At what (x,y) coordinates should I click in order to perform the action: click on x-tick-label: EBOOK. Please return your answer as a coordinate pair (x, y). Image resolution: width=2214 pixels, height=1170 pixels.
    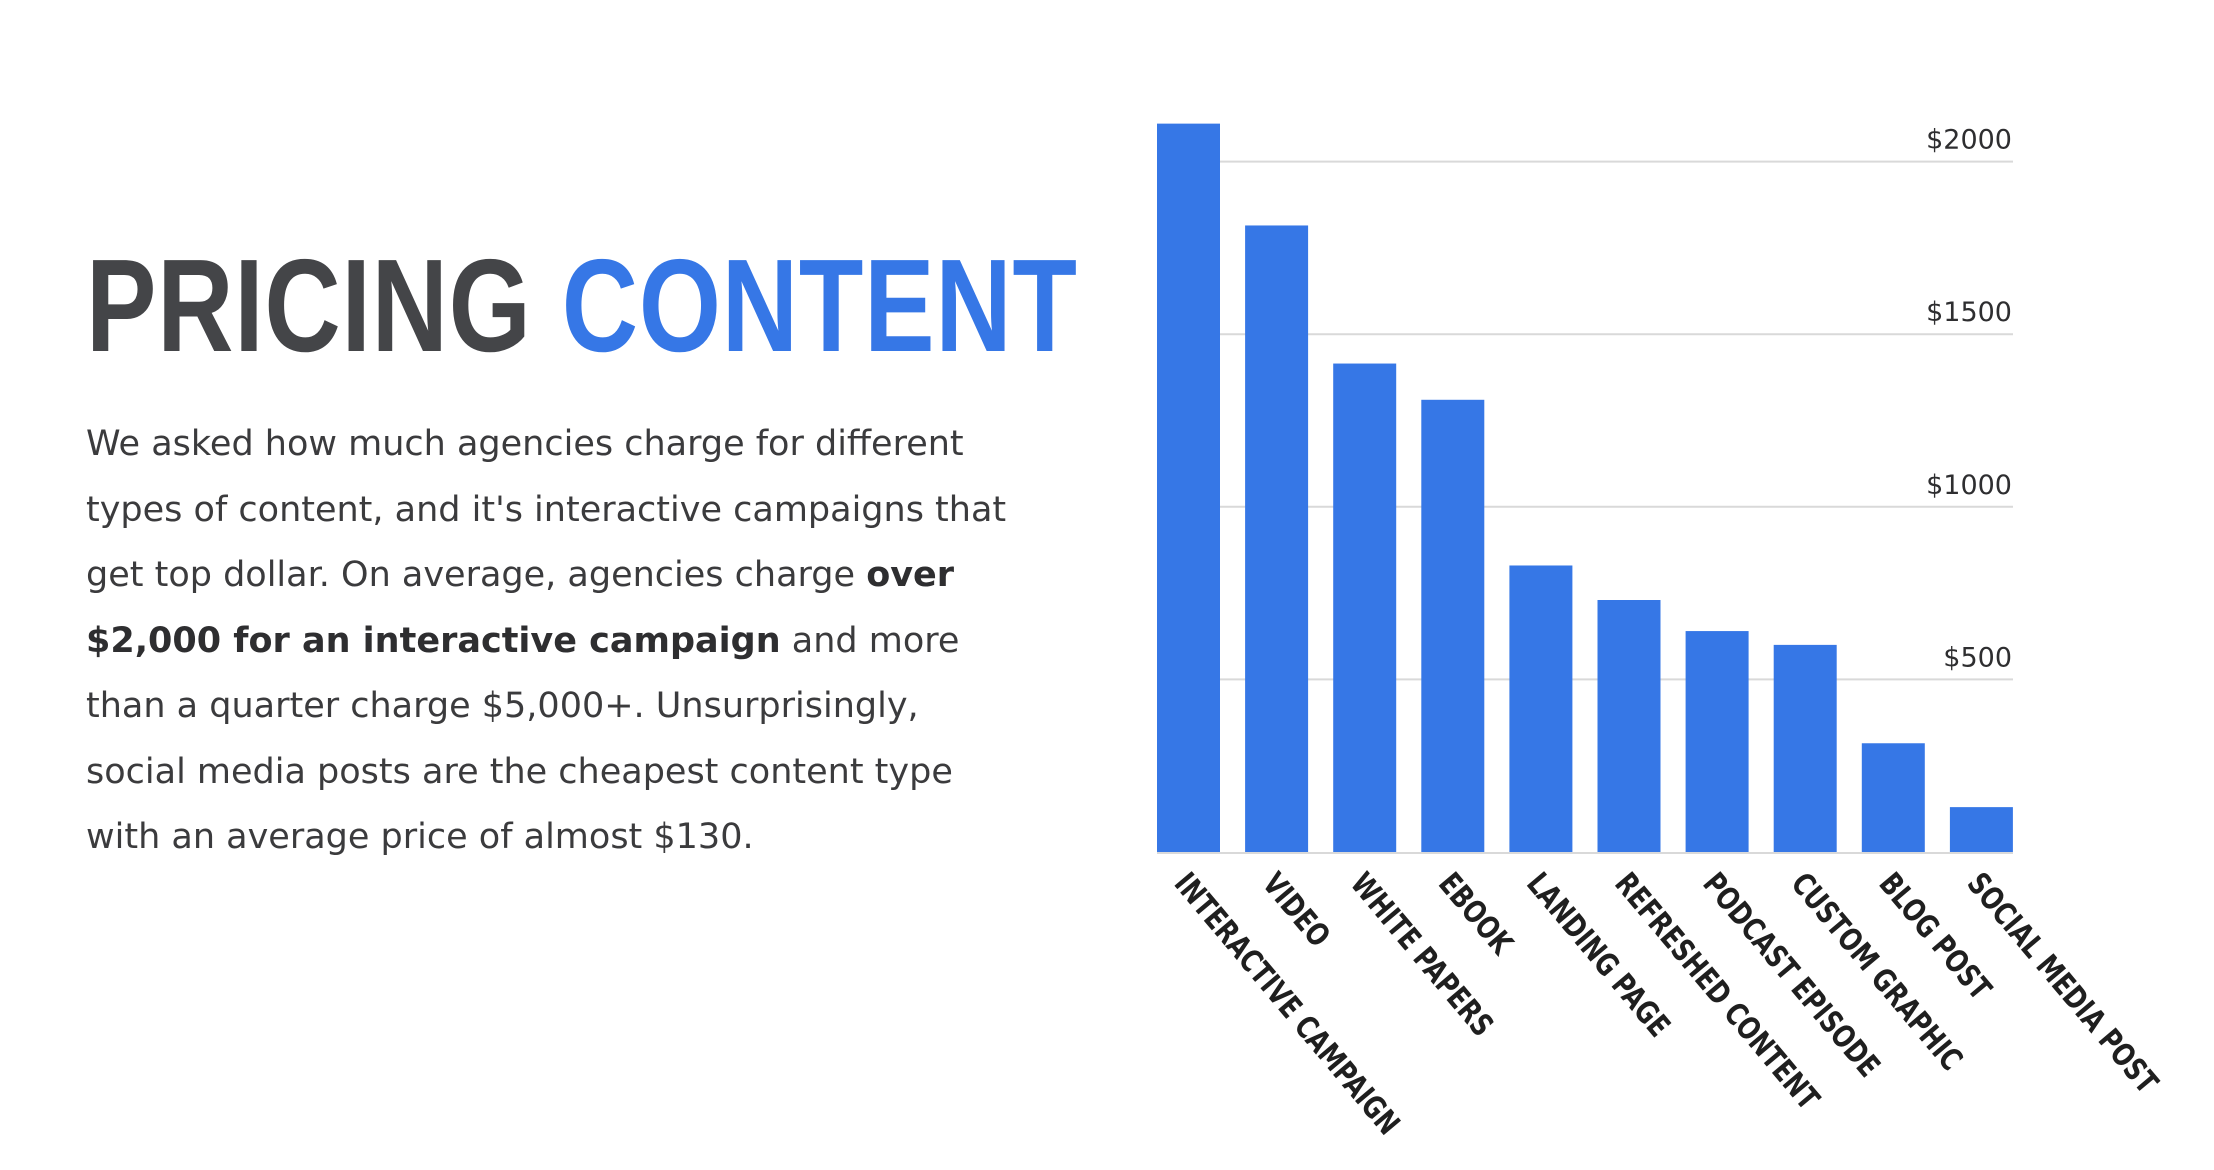
    Looking at the image, I should click on (1476, 913).